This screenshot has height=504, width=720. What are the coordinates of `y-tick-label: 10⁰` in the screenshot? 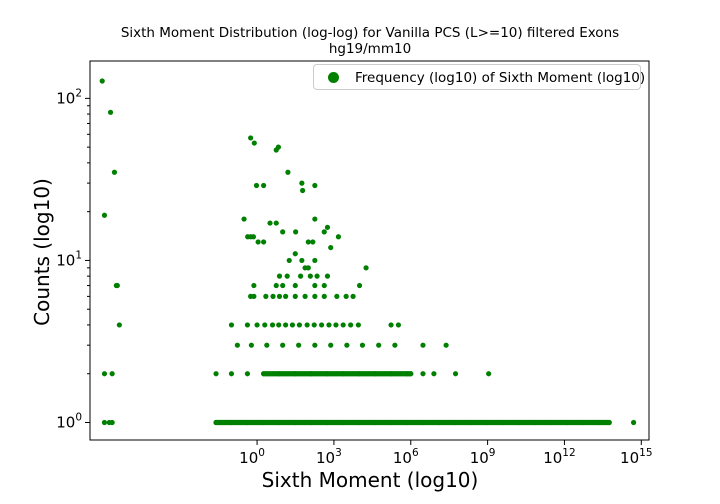 It's located at (69, 422).